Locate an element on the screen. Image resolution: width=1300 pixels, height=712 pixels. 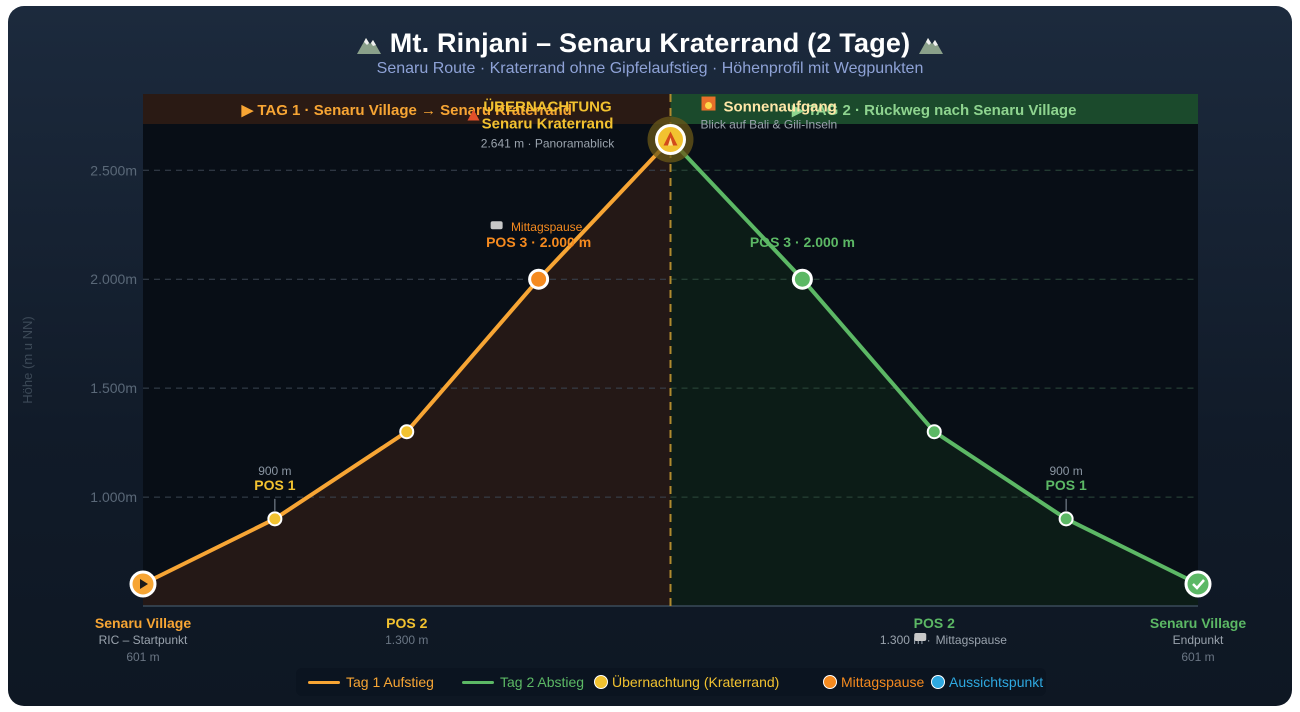
pos1-down-altitude: 900 m is located at coordinates (1065, 471).